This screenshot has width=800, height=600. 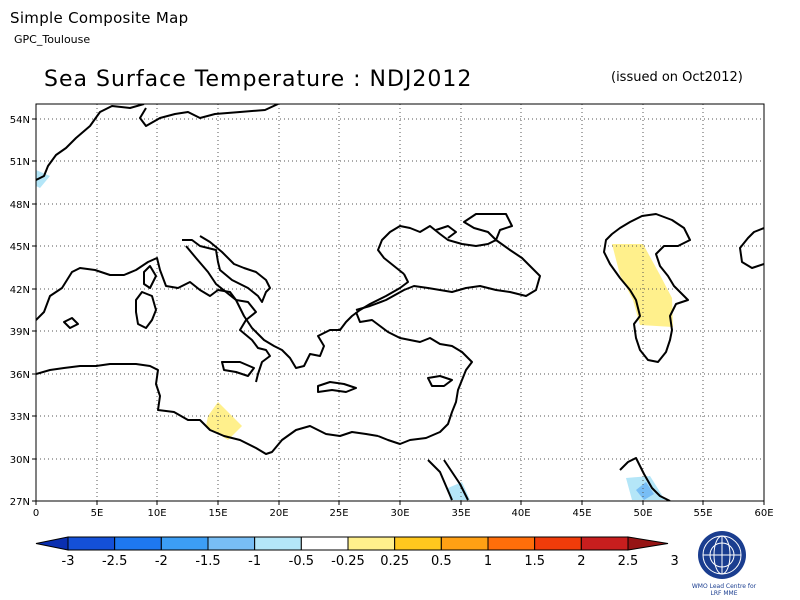 I want to click on colorbar-label: -2.5, so click(x=114, y=561).